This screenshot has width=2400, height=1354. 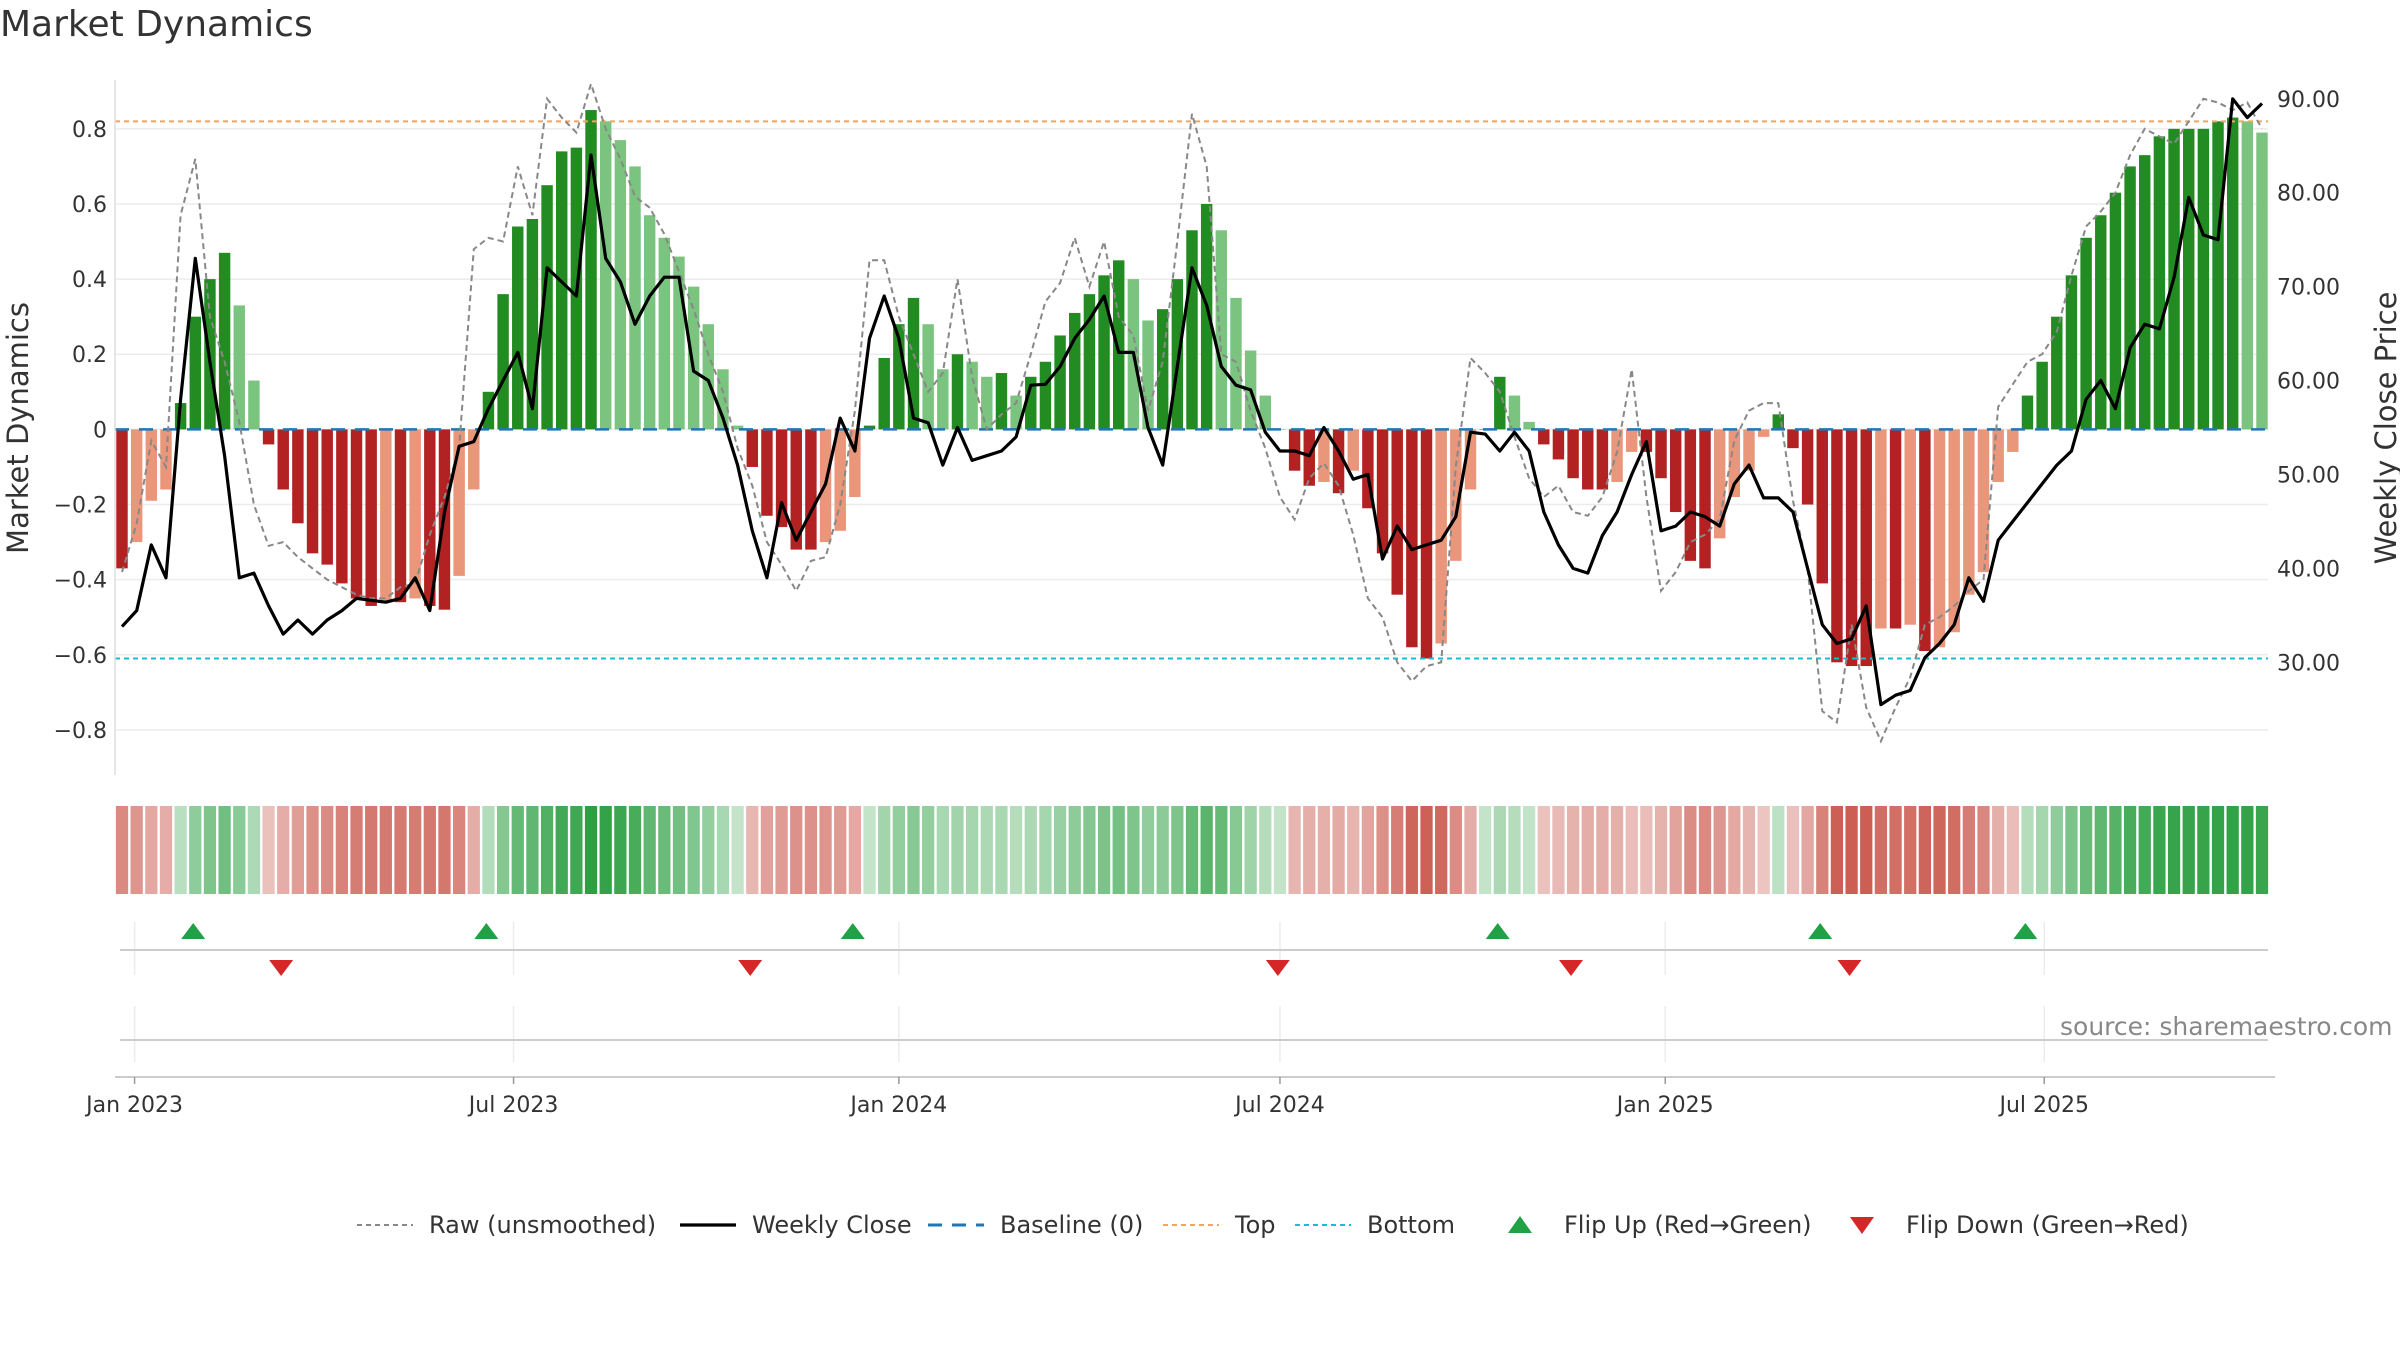 What do you see at coordinates (18, 428) in the screenshot?
I see `y-left-axis-title: Market Dynamics` at bounding box center [18, 428].